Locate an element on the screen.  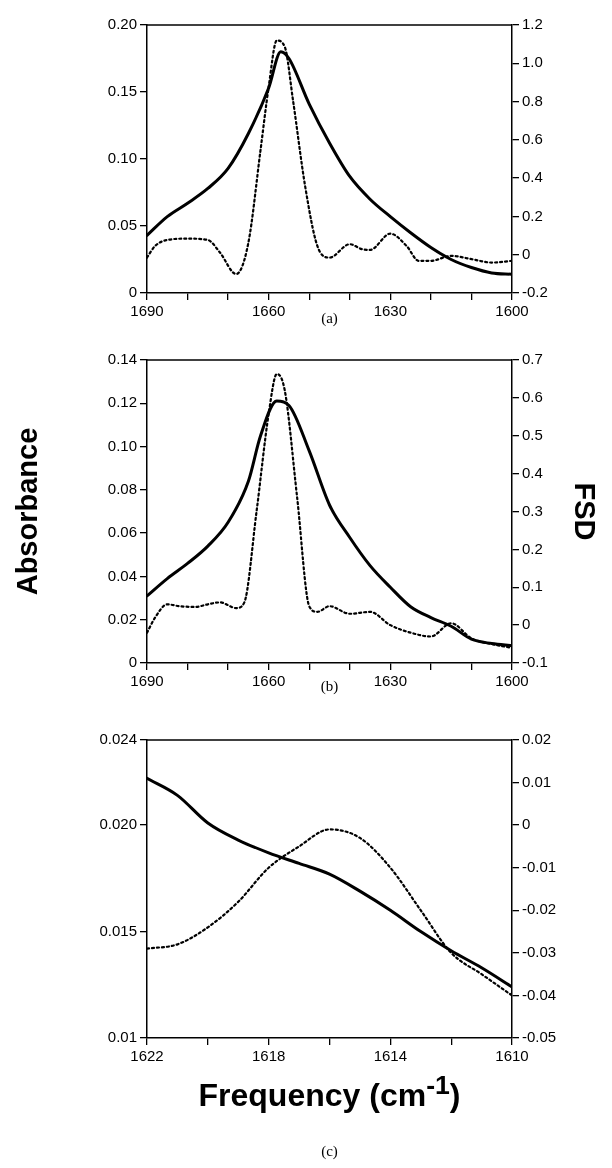
y-tick-label: 0.01 is located at coordinates (122, 1037).